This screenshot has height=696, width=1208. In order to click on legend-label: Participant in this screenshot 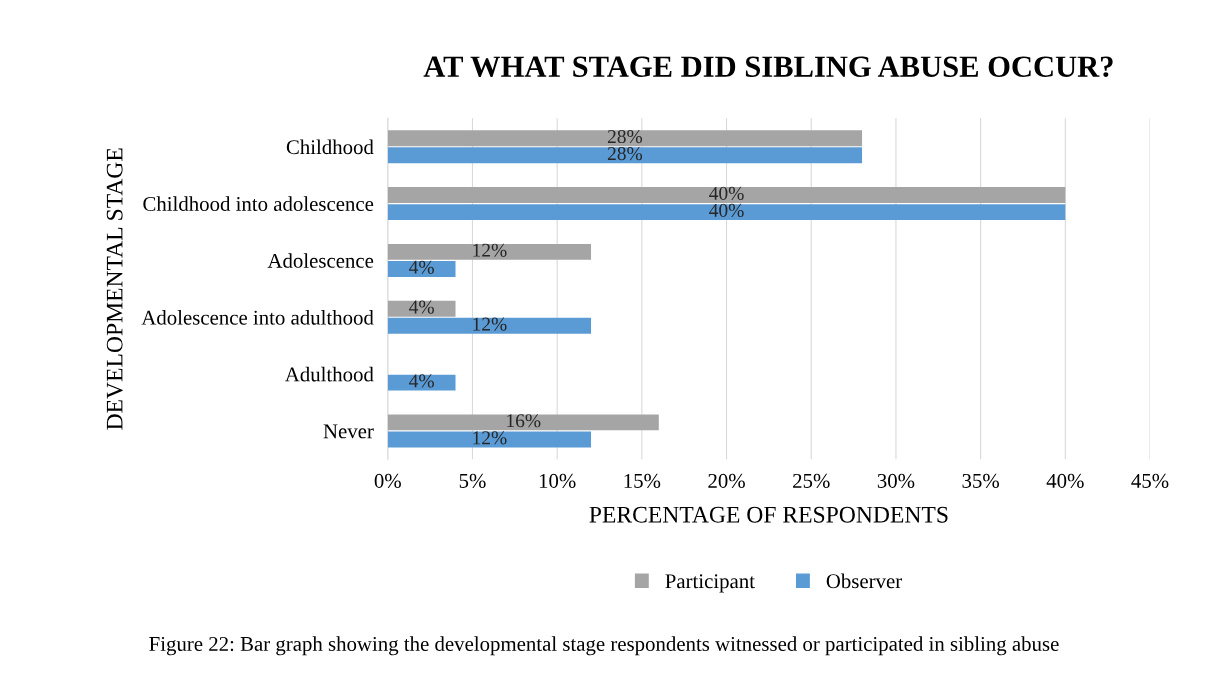, I will do `click(710, 583)`.